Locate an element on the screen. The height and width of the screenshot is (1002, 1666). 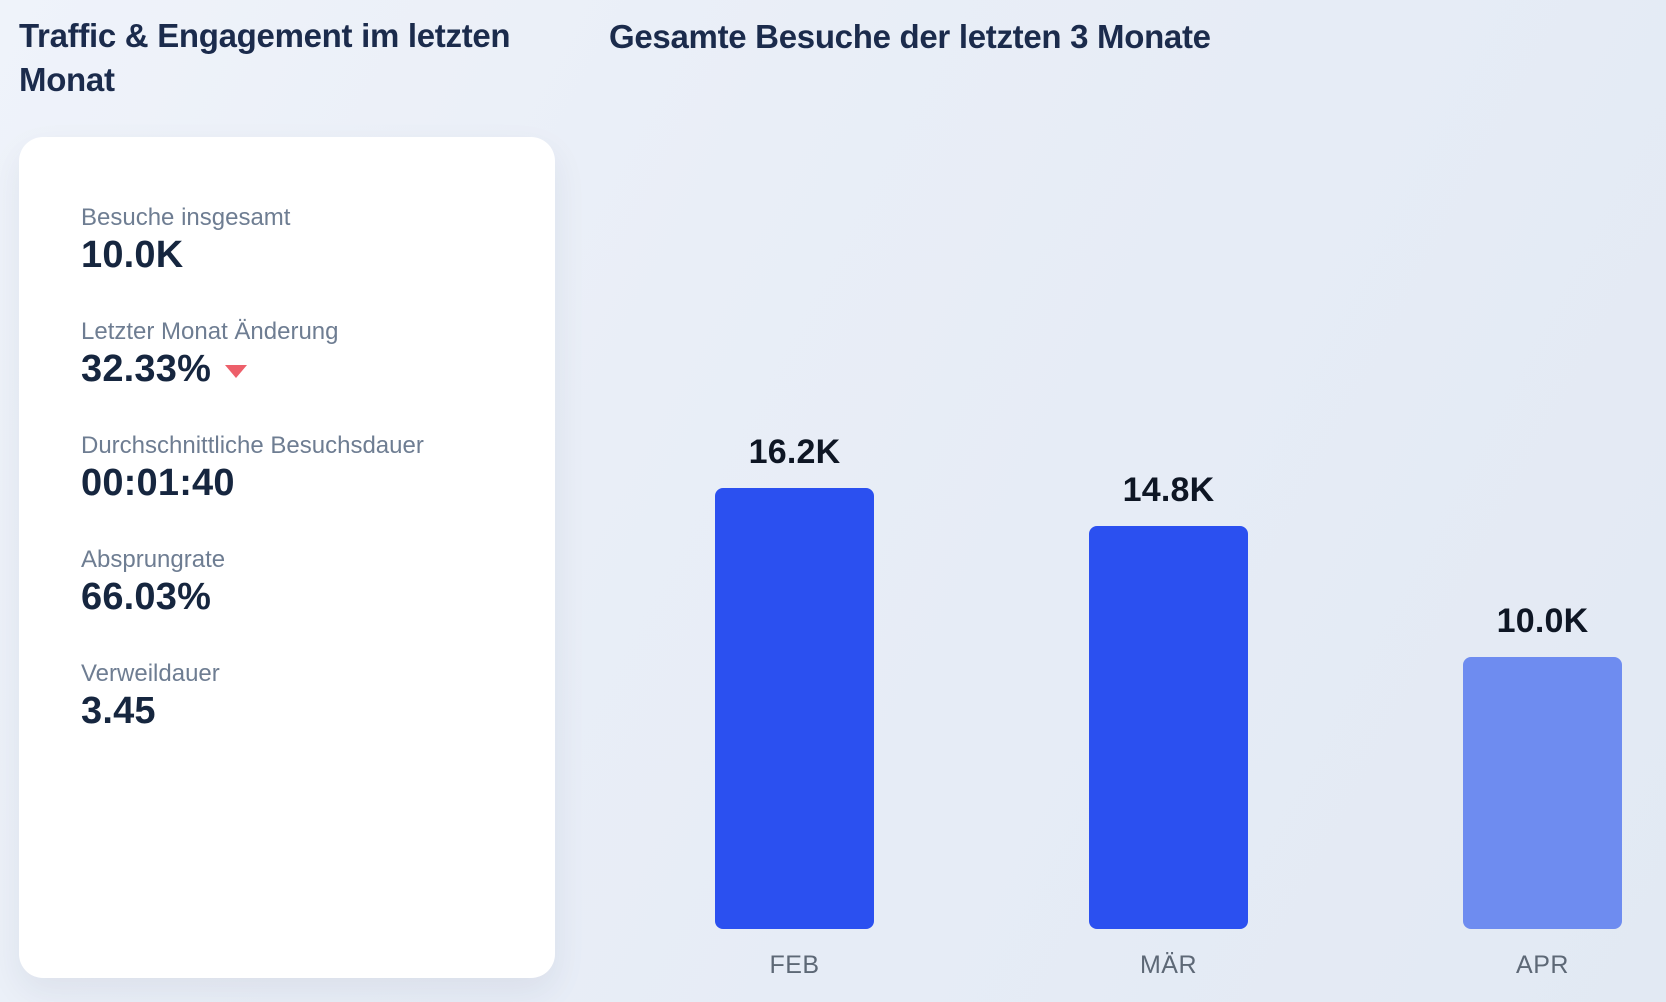
stat-bounce-rate: Absprungrate 66.03% is located at coordinates (298, 582).